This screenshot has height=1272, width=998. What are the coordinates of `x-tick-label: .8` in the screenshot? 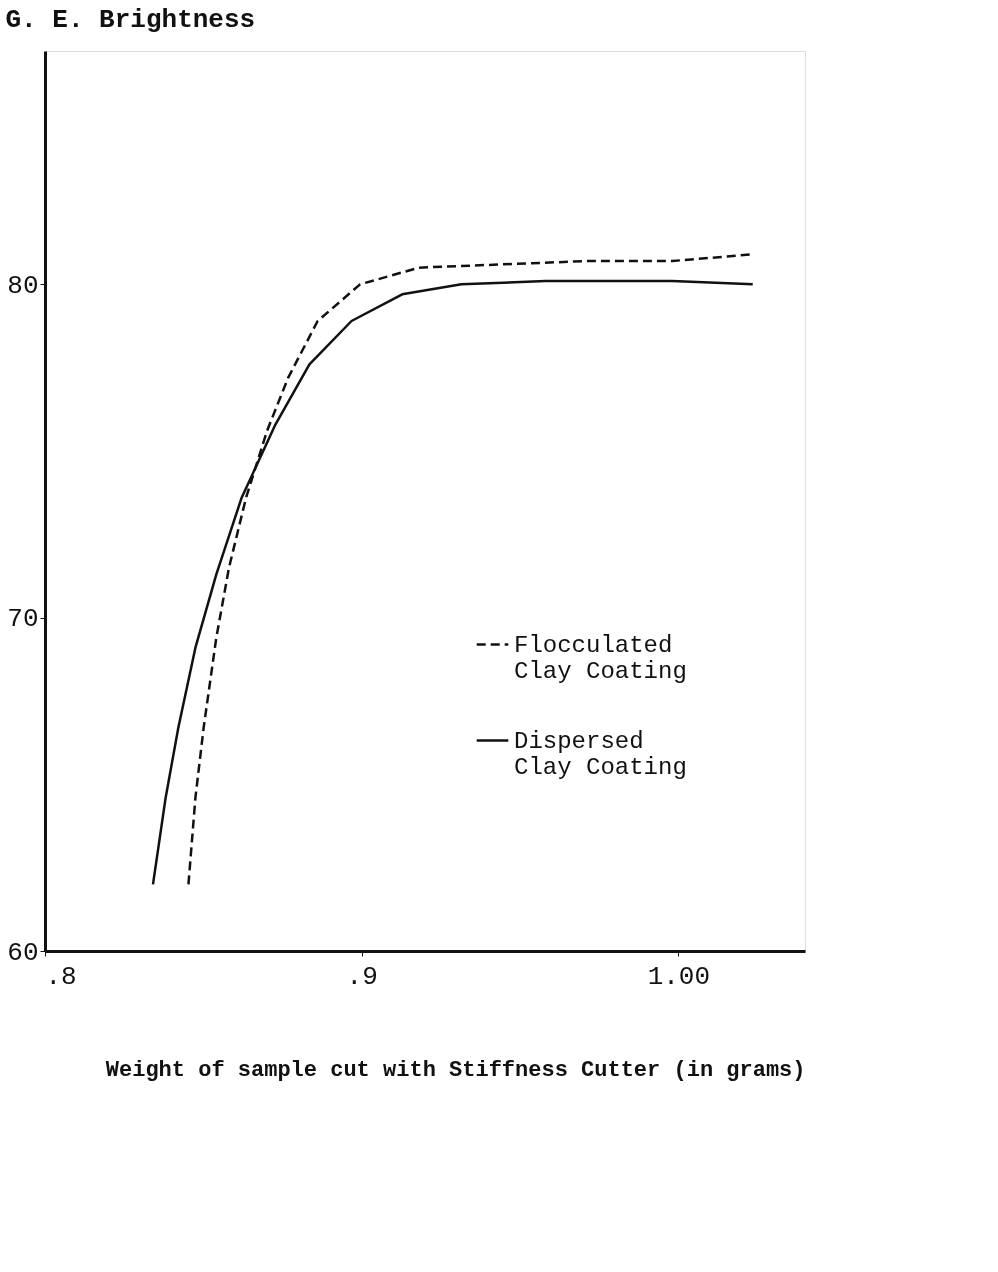 It's located at (61, 976).